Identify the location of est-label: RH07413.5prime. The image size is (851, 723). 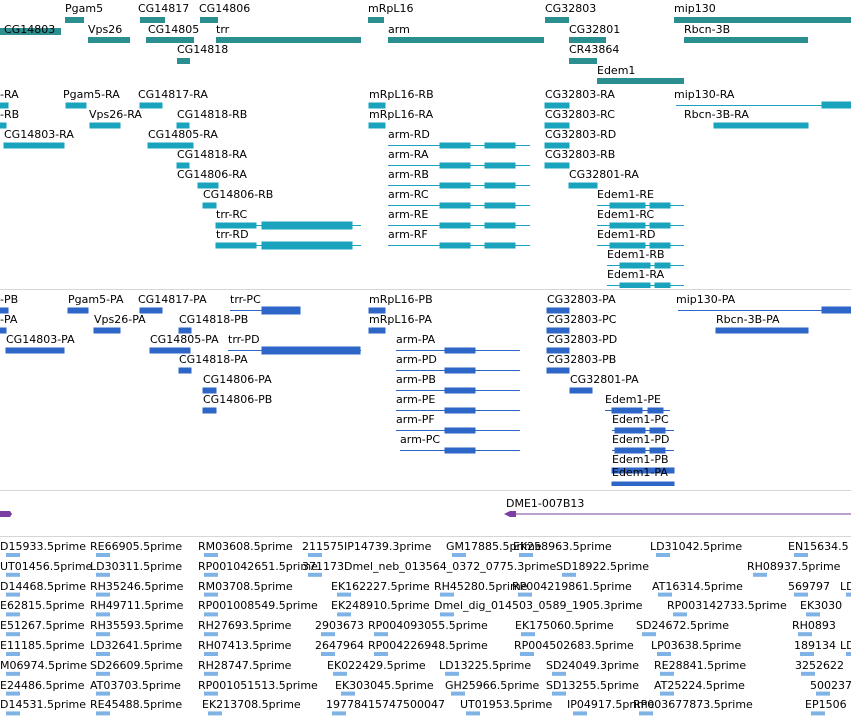
(245, 645).